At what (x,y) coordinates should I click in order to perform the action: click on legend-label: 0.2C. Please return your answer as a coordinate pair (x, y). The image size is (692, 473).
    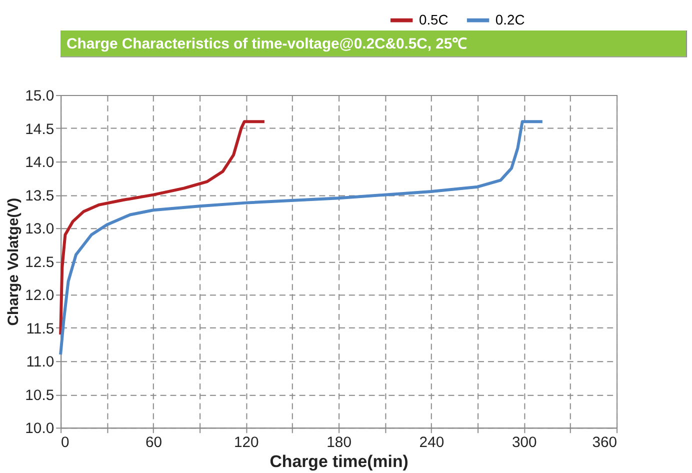
    Looking at the image, I should click on (510, 19).